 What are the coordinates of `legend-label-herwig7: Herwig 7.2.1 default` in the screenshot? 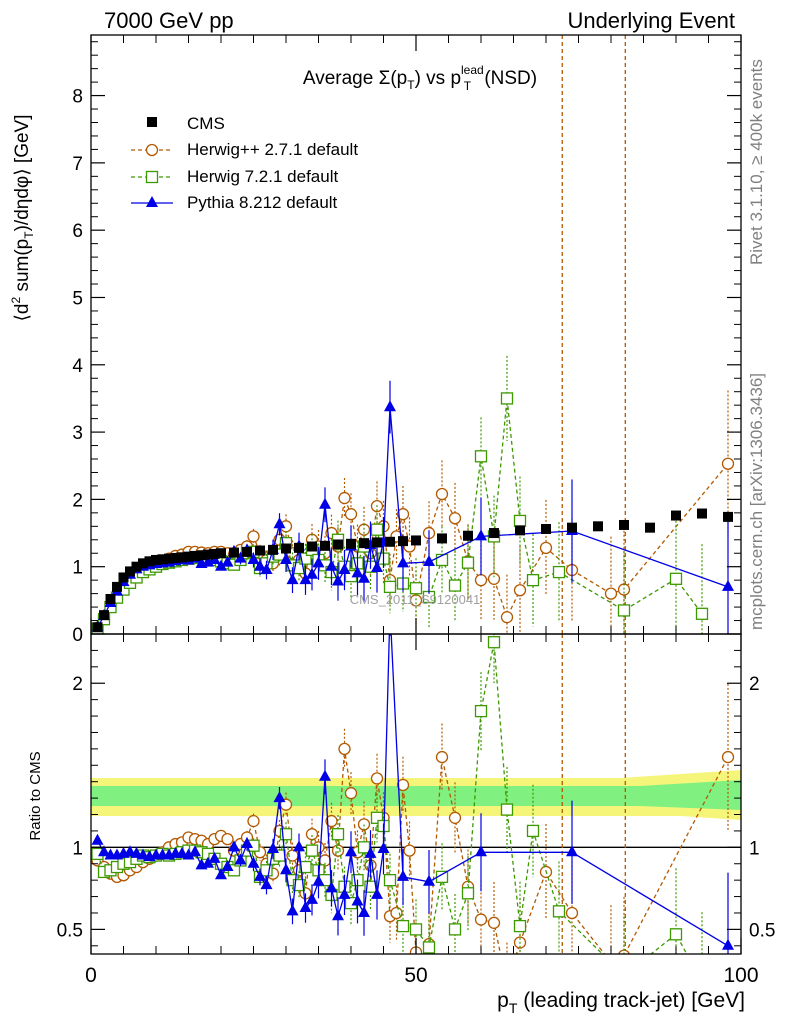 It's located at (262, 176).